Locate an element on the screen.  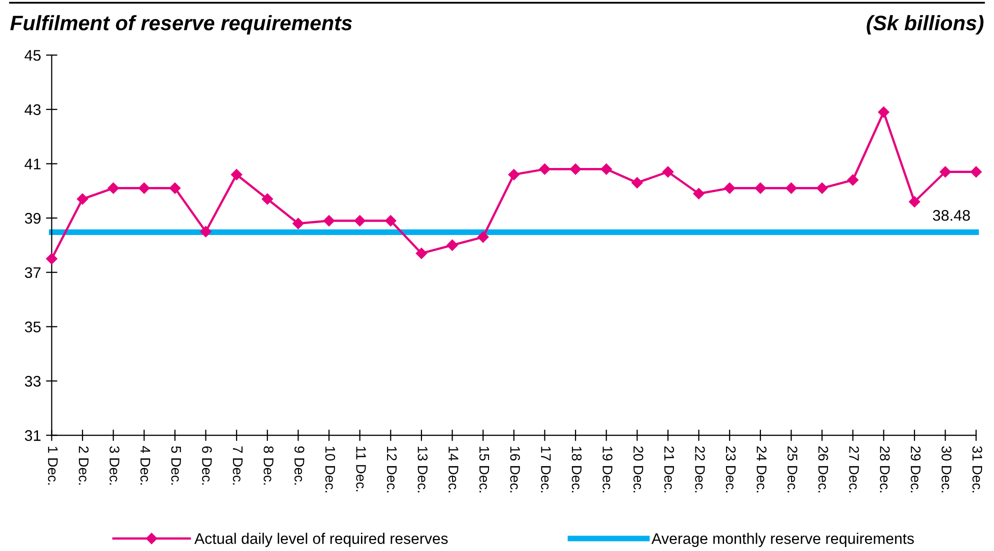
x-tick-label: 14 Dec. is located at coordinates (453, 469).